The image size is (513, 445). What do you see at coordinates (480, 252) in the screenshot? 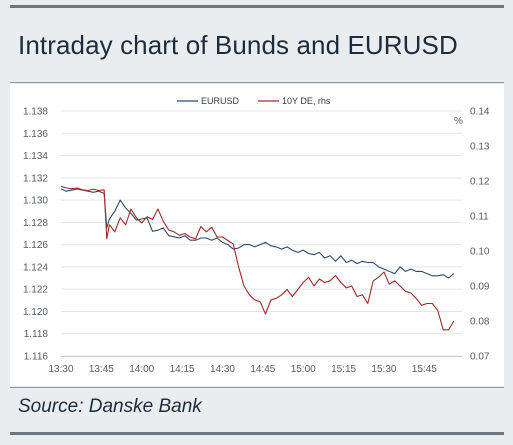
I see `right-tick-label: 0.10` at bounding box center [480, 252].